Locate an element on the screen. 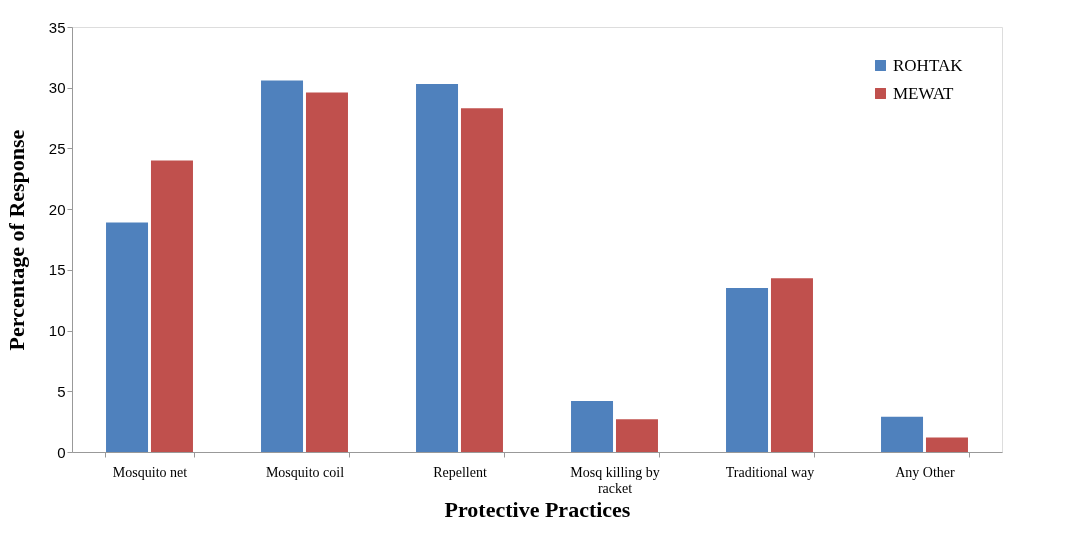  y-tick-label: 0 is located at coordinates (61, 452).